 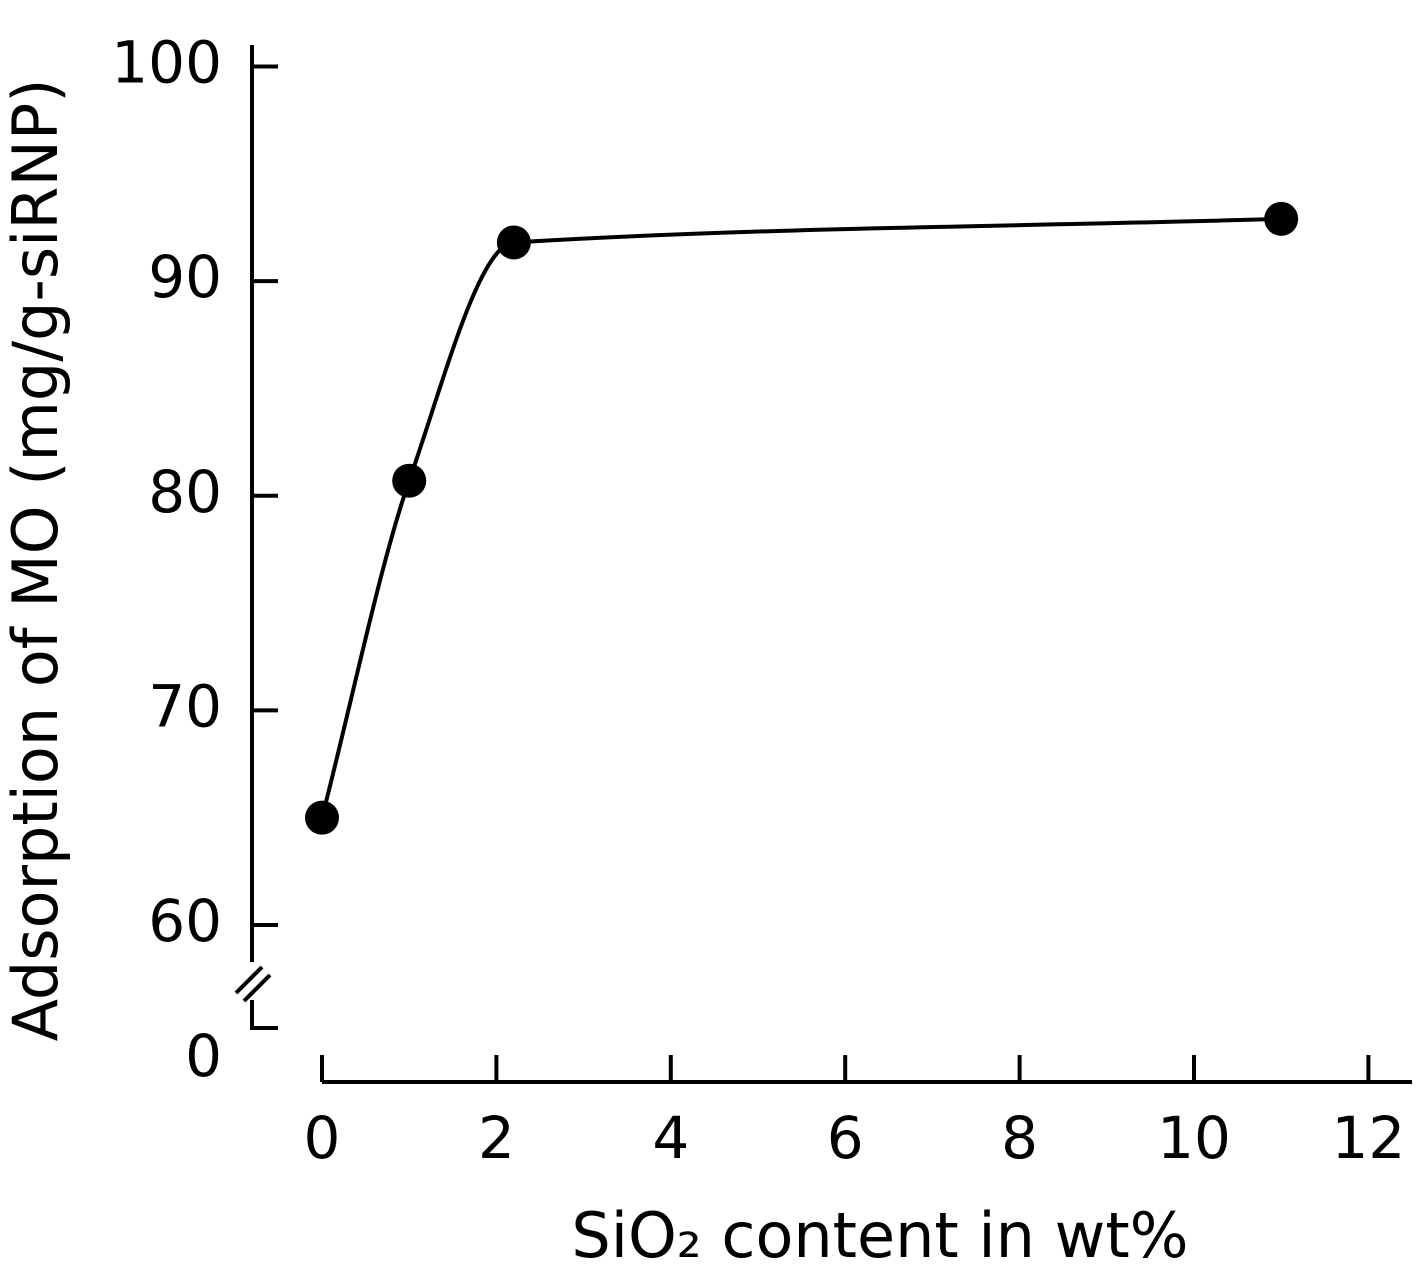 I want to click on y-axis-label: Adsorption of MO (mg/g-siRNP), so click(x=36, y=560).